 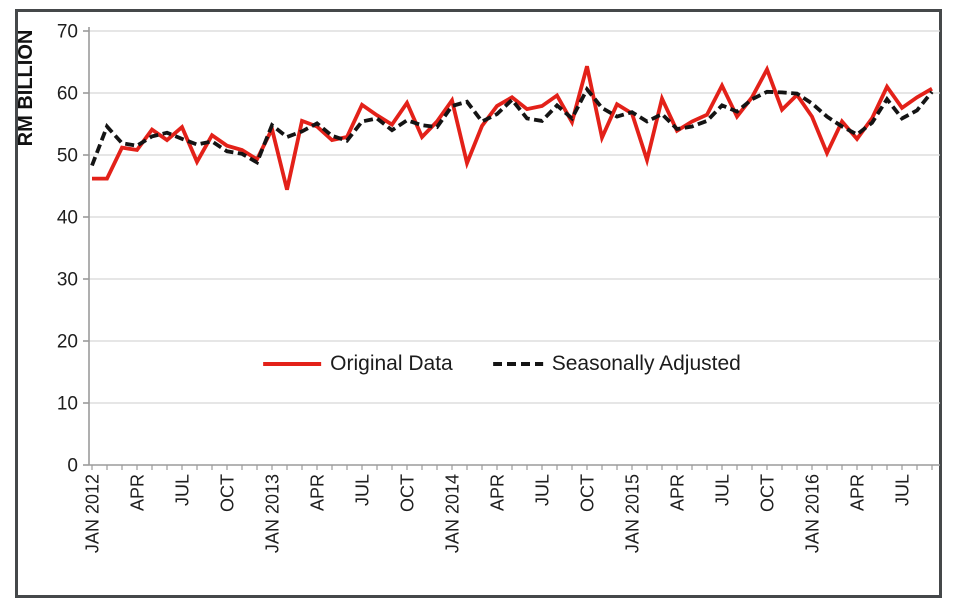 What do you see at coordinates (391, 363) in the screenshot?
I see `legend-label-original: Original Data` at bounding box center [391, 363].